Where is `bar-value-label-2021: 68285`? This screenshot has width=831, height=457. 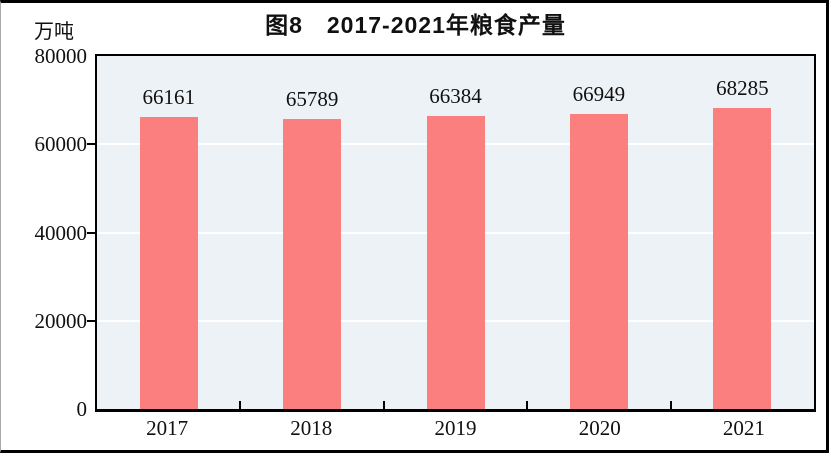
bar-value-label-2021: 68285 is located at coordinates (742, 88).